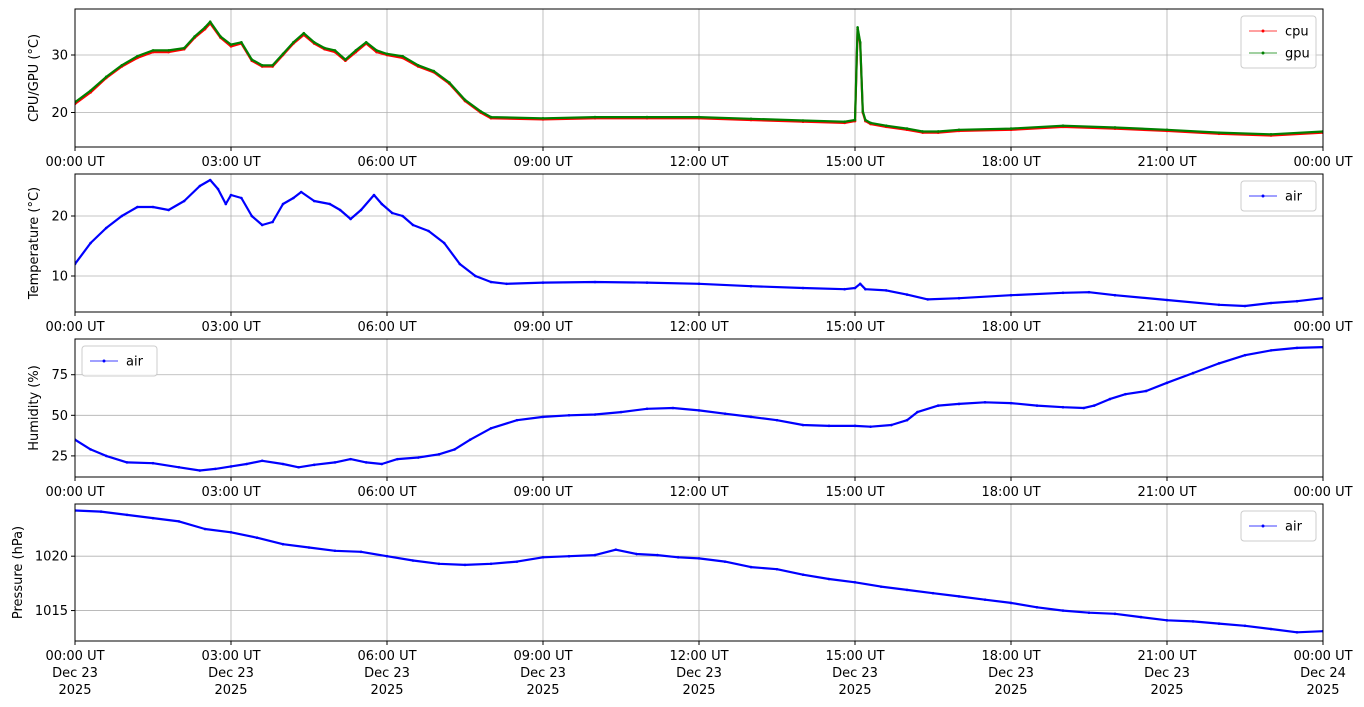 The height and width of the screenshot is (707, 1364). I want to click on y-axis-label: Temperature (°C), so click(34, 243).